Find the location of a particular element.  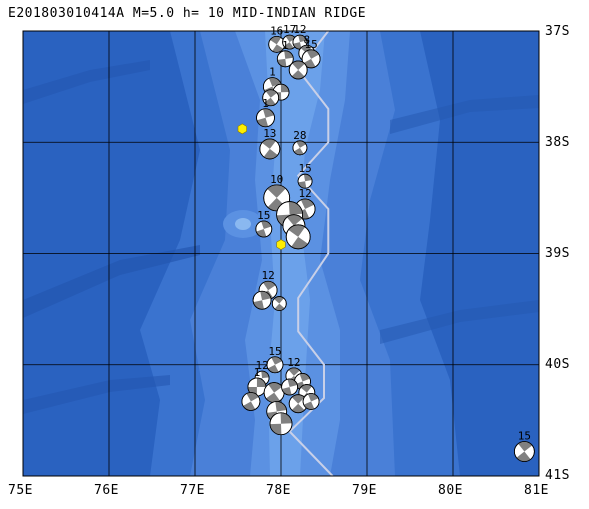

focal-mechanism-depth-label: 13 is located at coordinates (269, 133).